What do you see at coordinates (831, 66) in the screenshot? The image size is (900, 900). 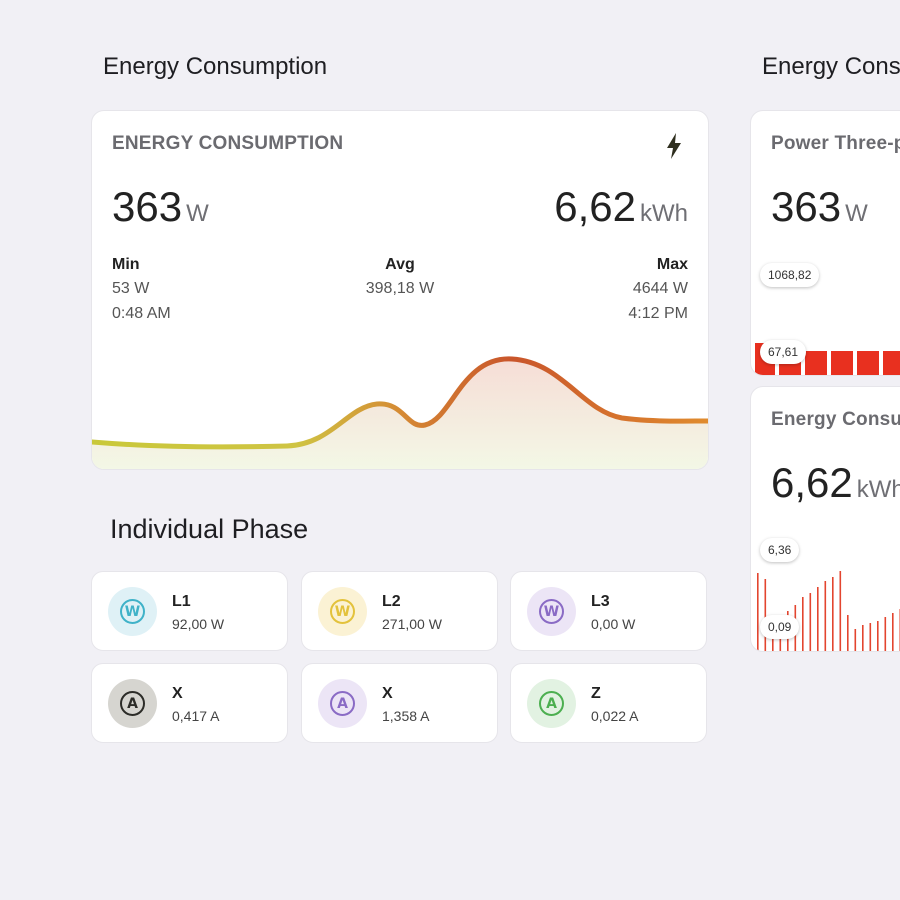 I see `section-title-energy-right: Energy Cons` at bounding box center [831, 66].